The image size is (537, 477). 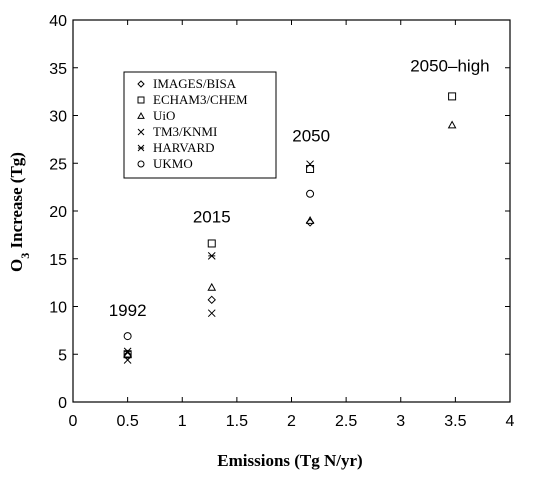 I want to click on legend-box, so click(x=200, y=125).